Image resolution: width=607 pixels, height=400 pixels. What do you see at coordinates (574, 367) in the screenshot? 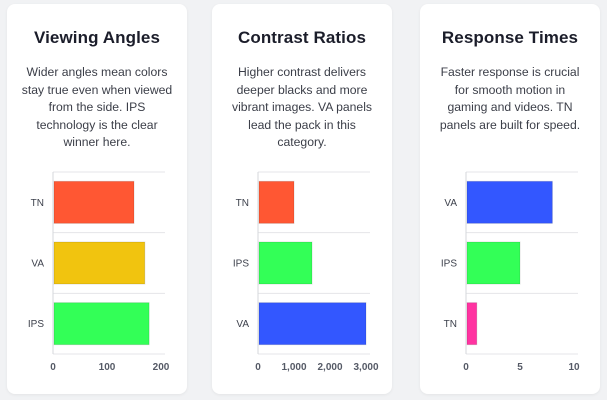
I see `x-tick-label: 10` at bounding box center [574, 367].